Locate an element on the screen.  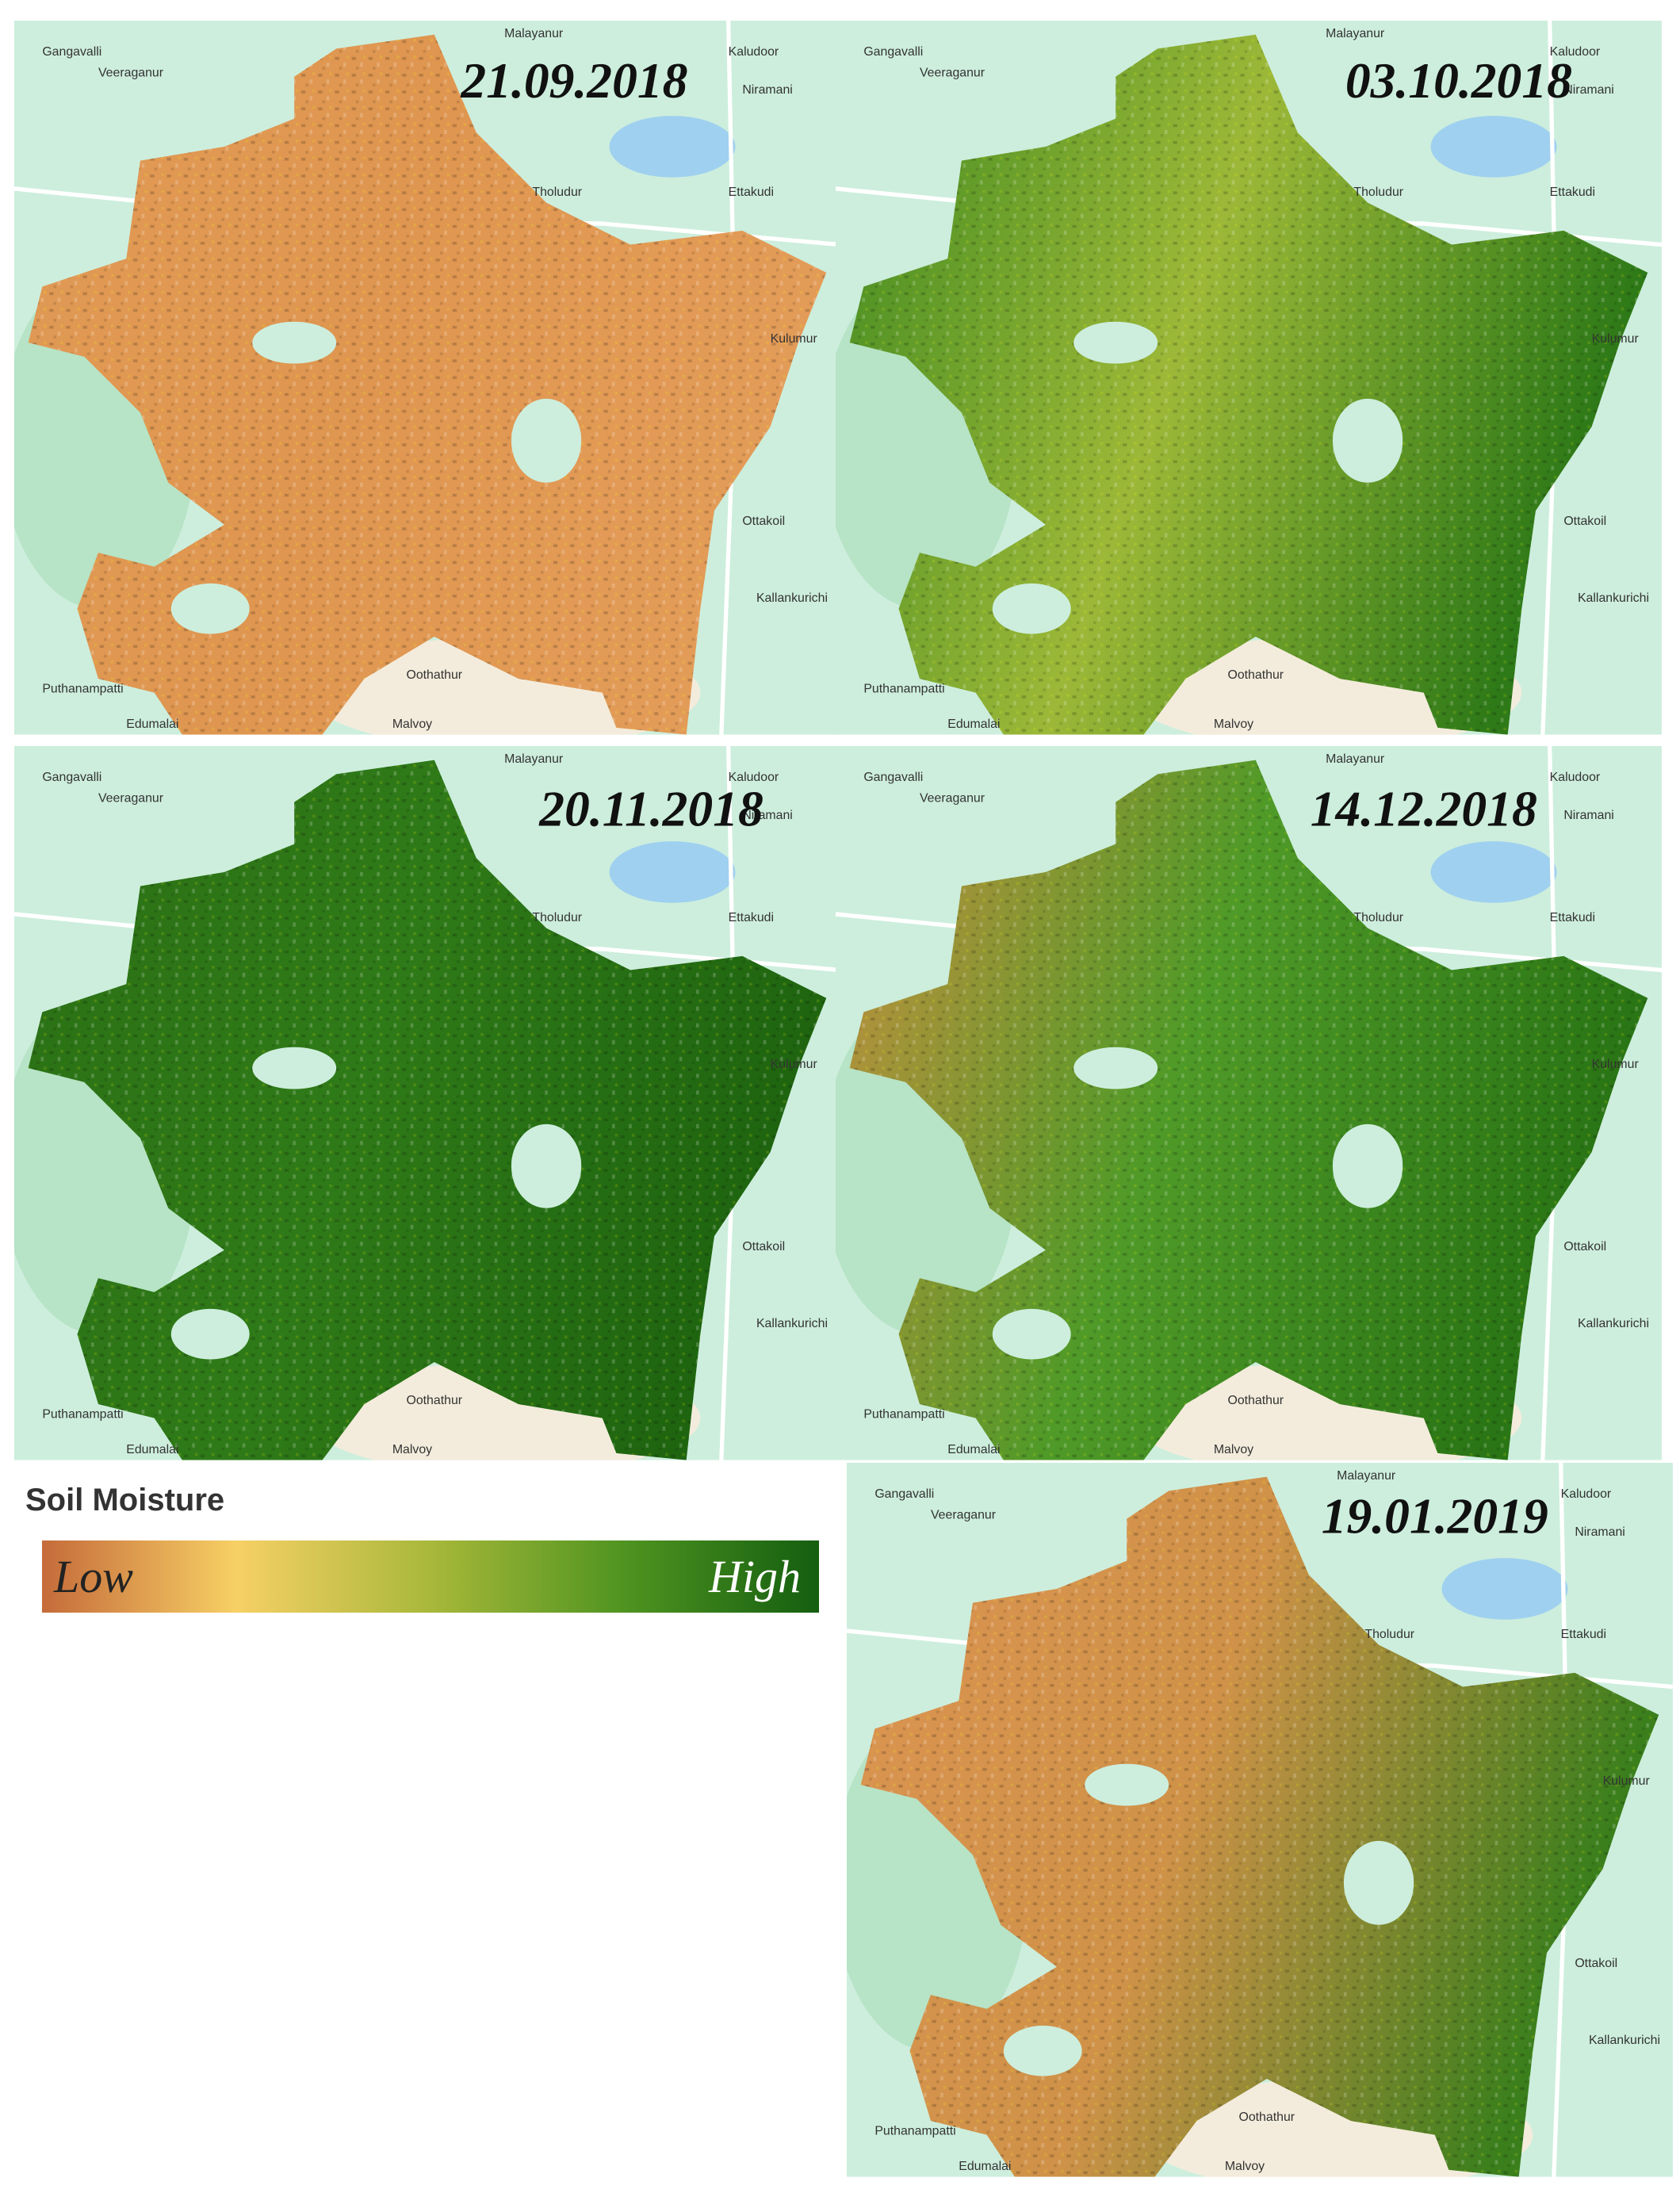
panel-date: 19.01.2019 is located at coordinates (1435, 1515).